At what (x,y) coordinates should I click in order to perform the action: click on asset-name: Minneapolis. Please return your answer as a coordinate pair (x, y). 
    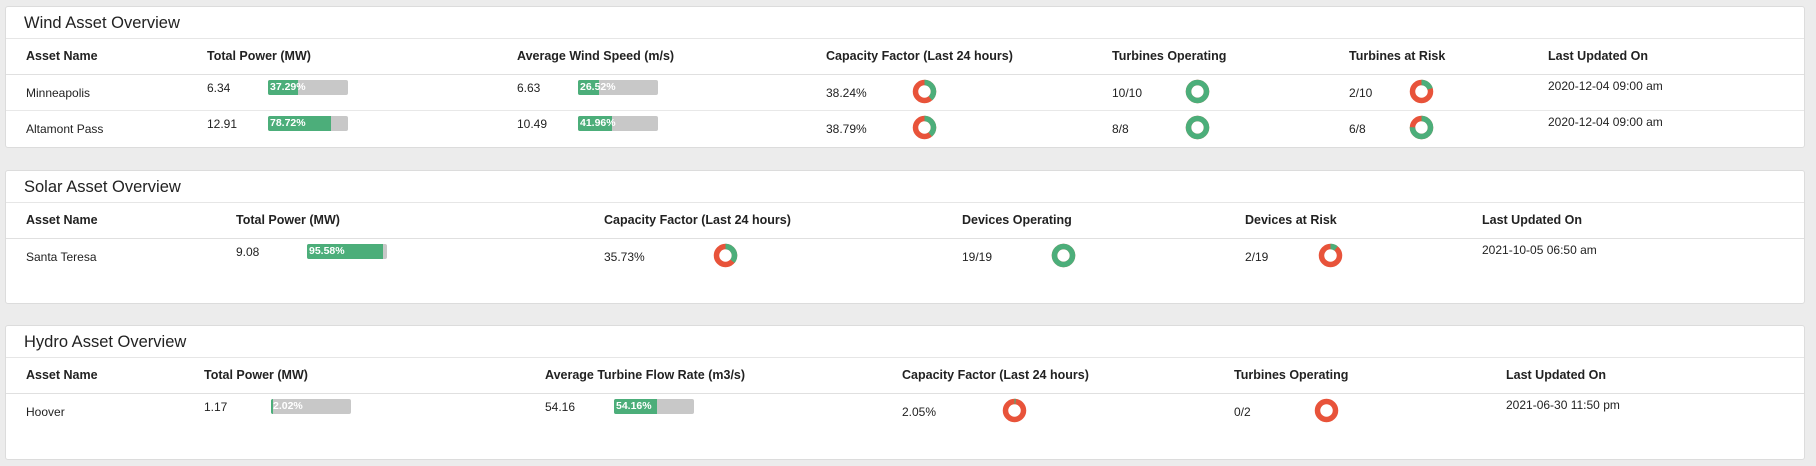
    Looking at the image, I should click on (58, 93).